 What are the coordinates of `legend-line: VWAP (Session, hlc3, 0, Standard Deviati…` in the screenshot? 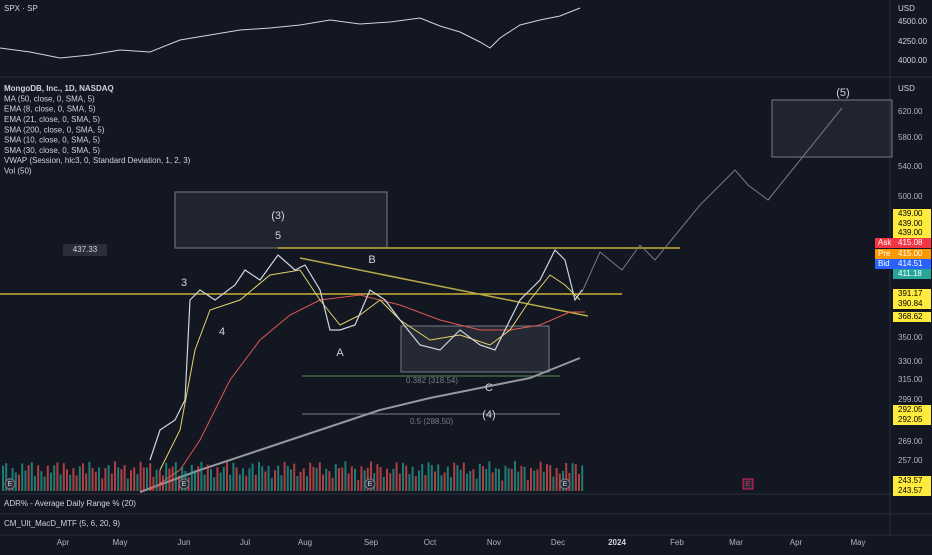 It's located at (97, 160).